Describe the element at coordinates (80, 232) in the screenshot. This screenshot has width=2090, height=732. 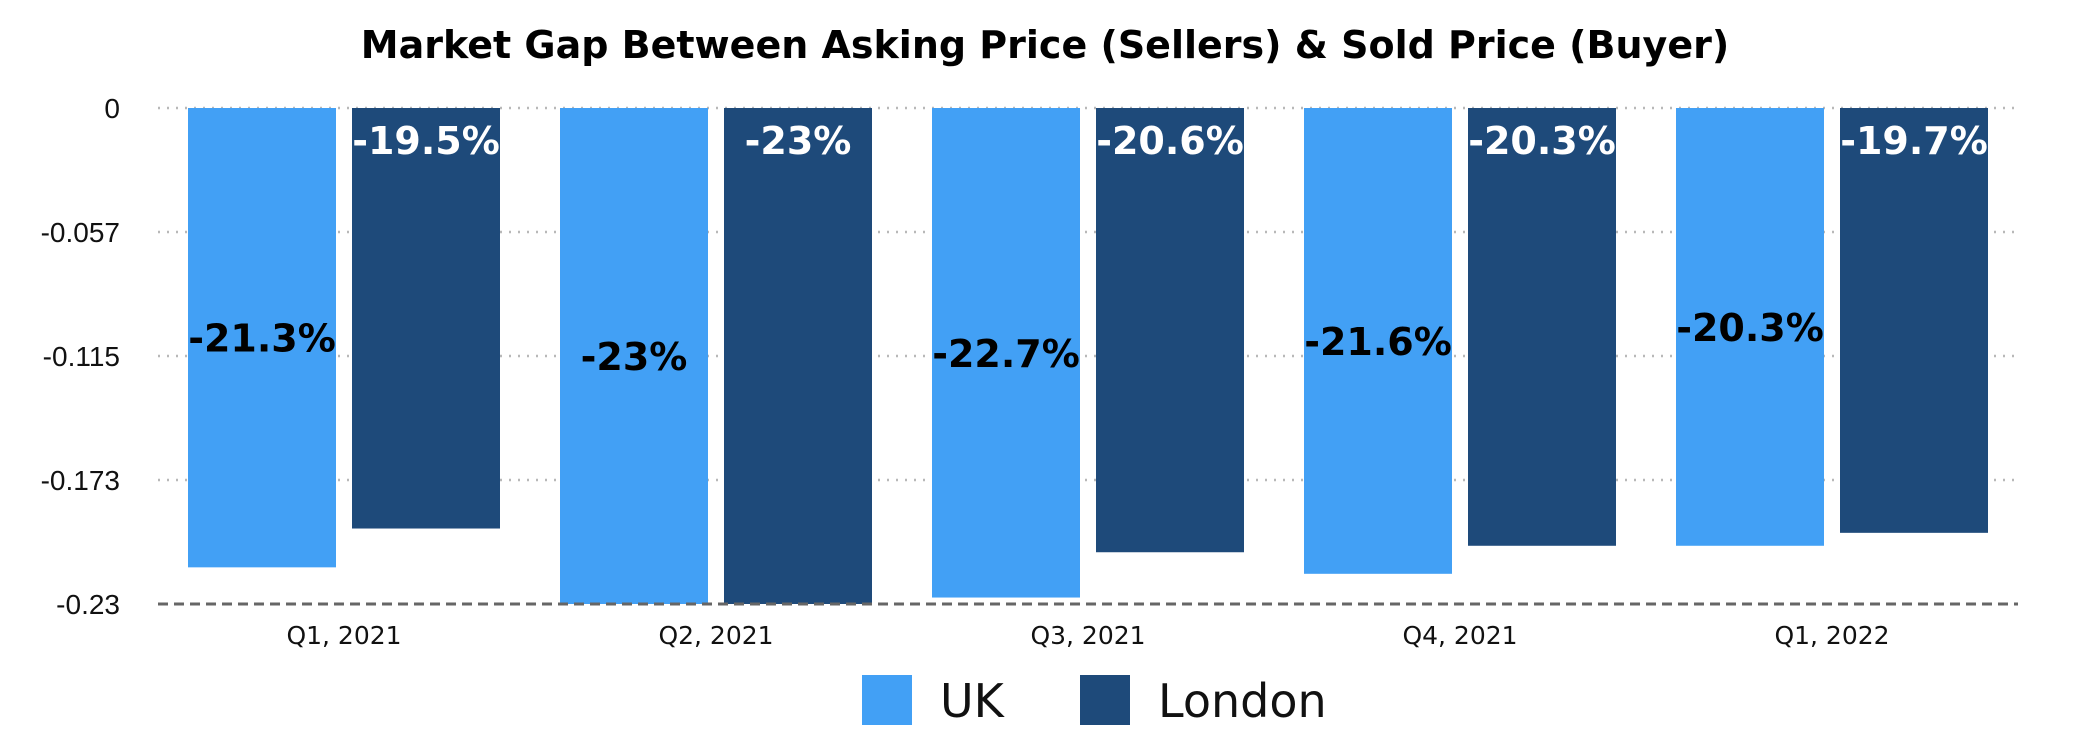
I see `y-tick-label: -0.057` at that location.